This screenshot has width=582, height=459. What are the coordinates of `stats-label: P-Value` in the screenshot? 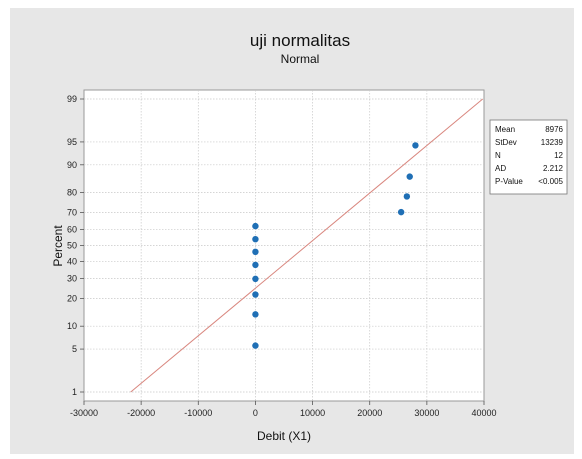 It's located at (509, 181).